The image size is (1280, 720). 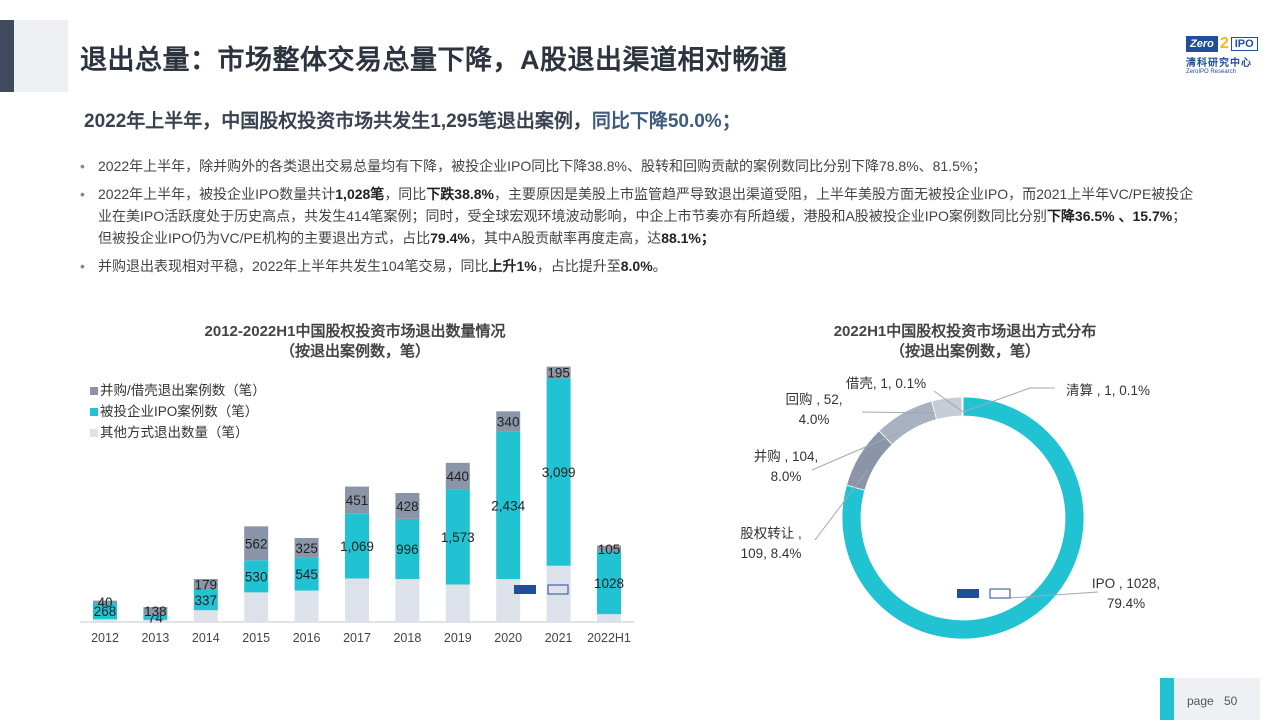 I want to click on data-label: 530, so click(x=256, y=576).